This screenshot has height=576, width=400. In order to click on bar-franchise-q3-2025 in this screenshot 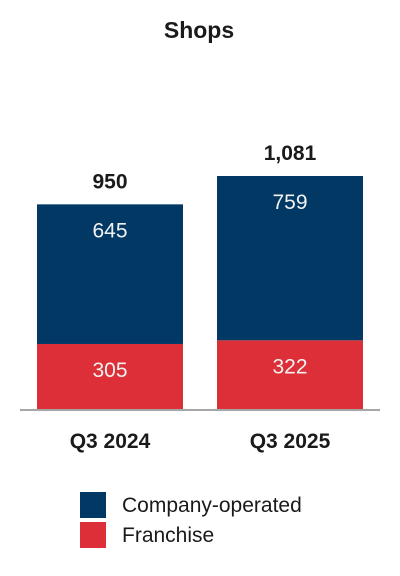, I will do `click(290, 375)`.